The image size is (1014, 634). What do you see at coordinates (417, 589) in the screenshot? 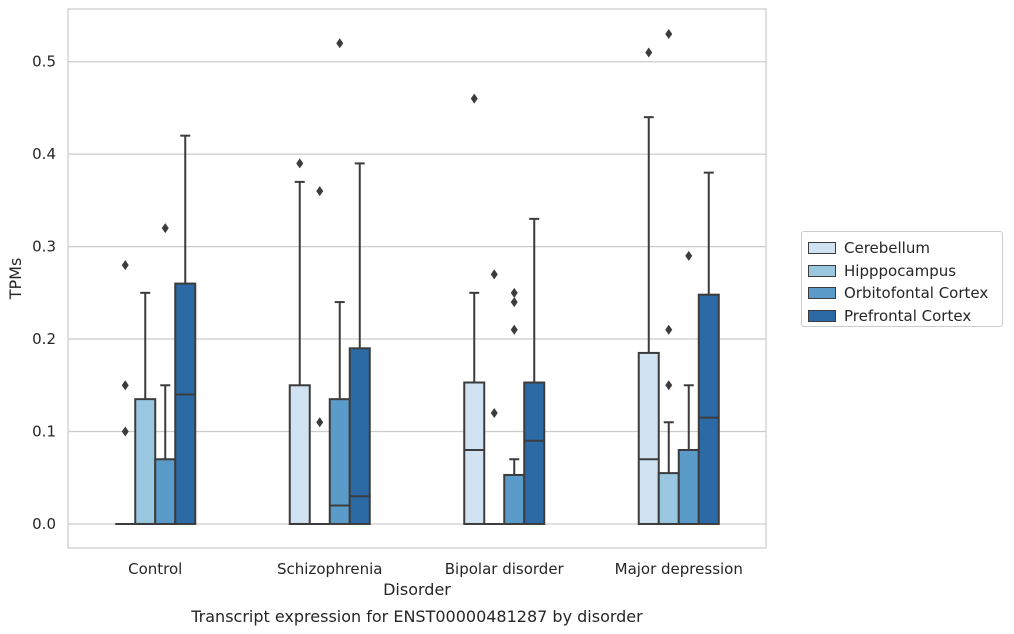
I see `x-axis-label: Disorder` at bounding box center [417, 589].